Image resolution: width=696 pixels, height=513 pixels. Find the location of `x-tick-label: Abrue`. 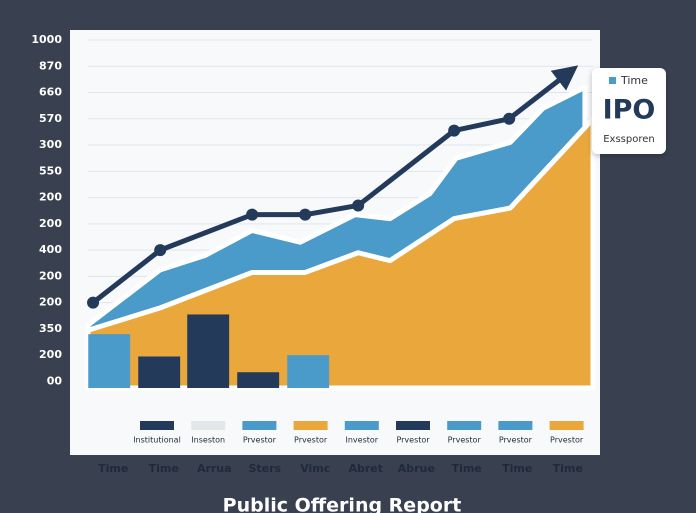

x-tick-label: Abrue is located at coordinates (416, 468).